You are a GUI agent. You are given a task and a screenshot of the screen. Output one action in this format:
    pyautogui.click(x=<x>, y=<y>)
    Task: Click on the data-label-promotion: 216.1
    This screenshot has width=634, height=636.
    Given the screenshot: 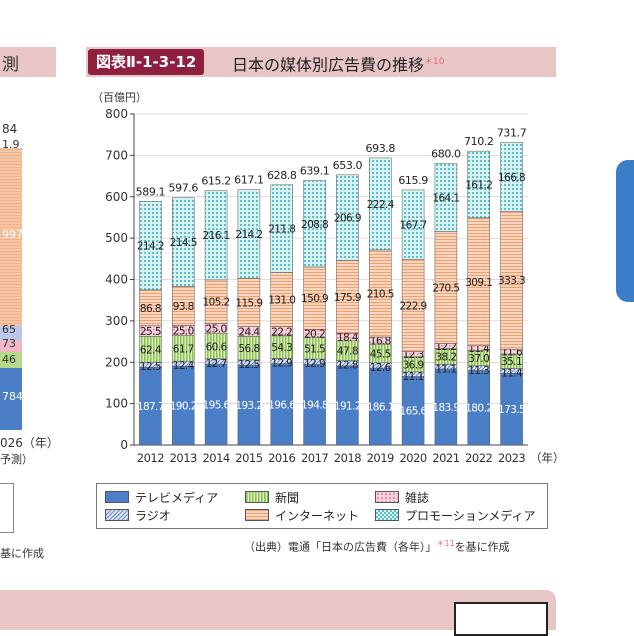 What is the action you would take?
    pyautogui.click(x=216, y=236)
    